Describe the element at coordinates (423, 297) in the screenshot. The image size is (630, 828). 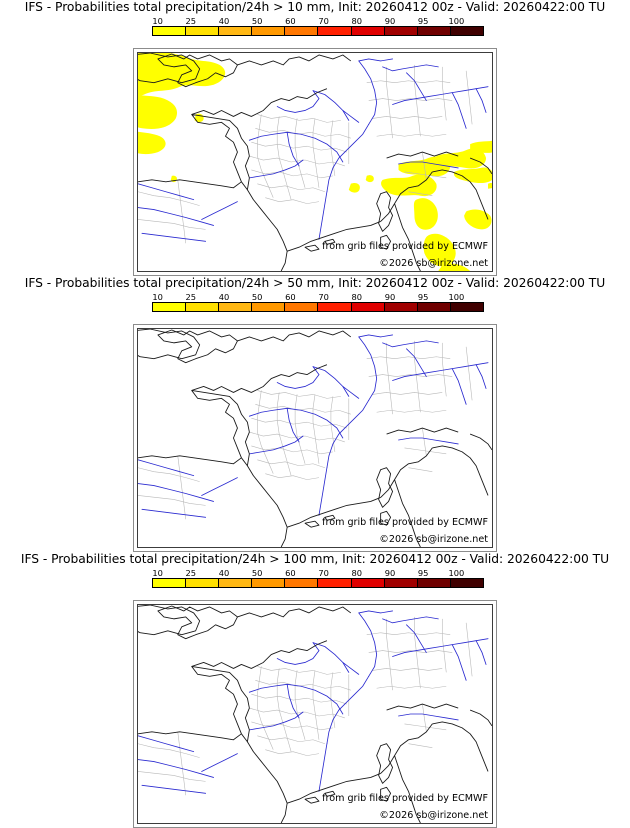
I see `colorbar-tick-95: 95` at that location.